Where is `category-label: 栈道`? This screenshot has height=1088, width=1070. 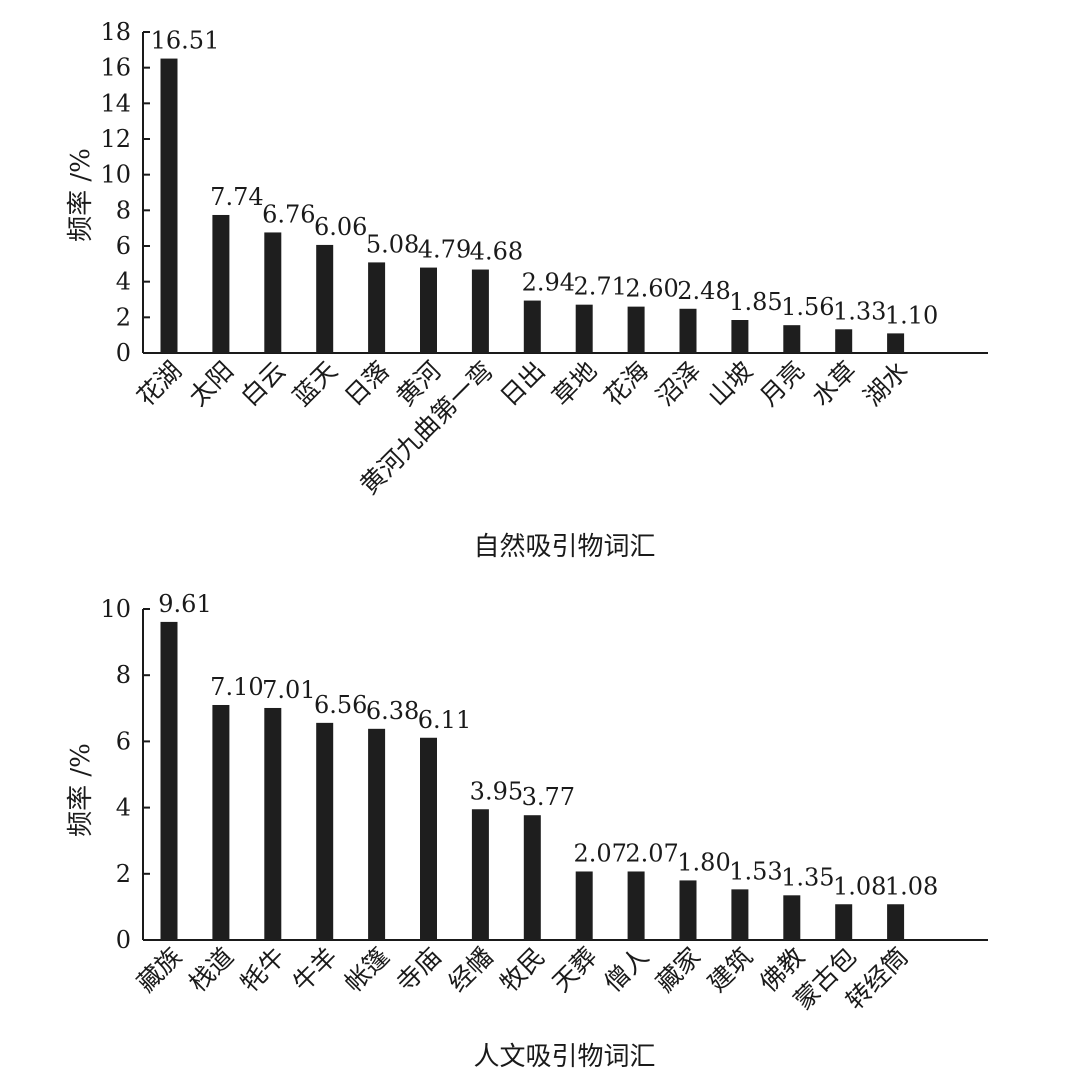 category-label: 栈道 is located at coordinates (211, 970).